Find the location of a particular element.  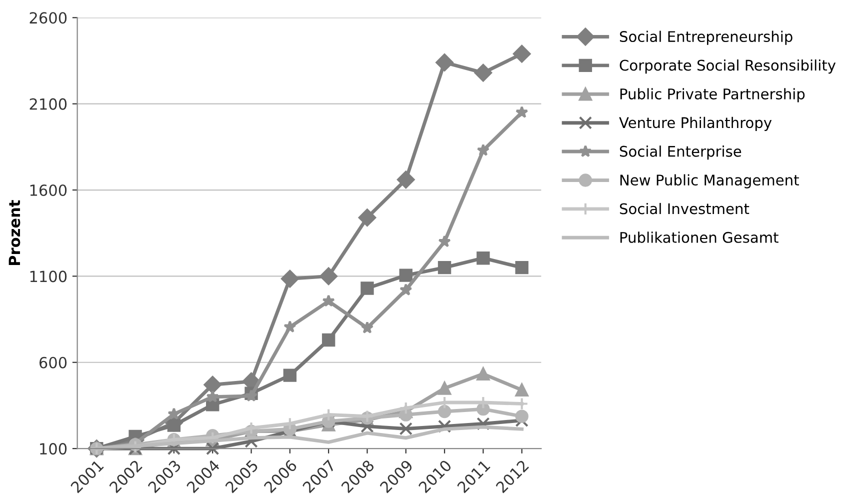

legend-label: Publikationen Gesamt is located at coordinates (699, 237).